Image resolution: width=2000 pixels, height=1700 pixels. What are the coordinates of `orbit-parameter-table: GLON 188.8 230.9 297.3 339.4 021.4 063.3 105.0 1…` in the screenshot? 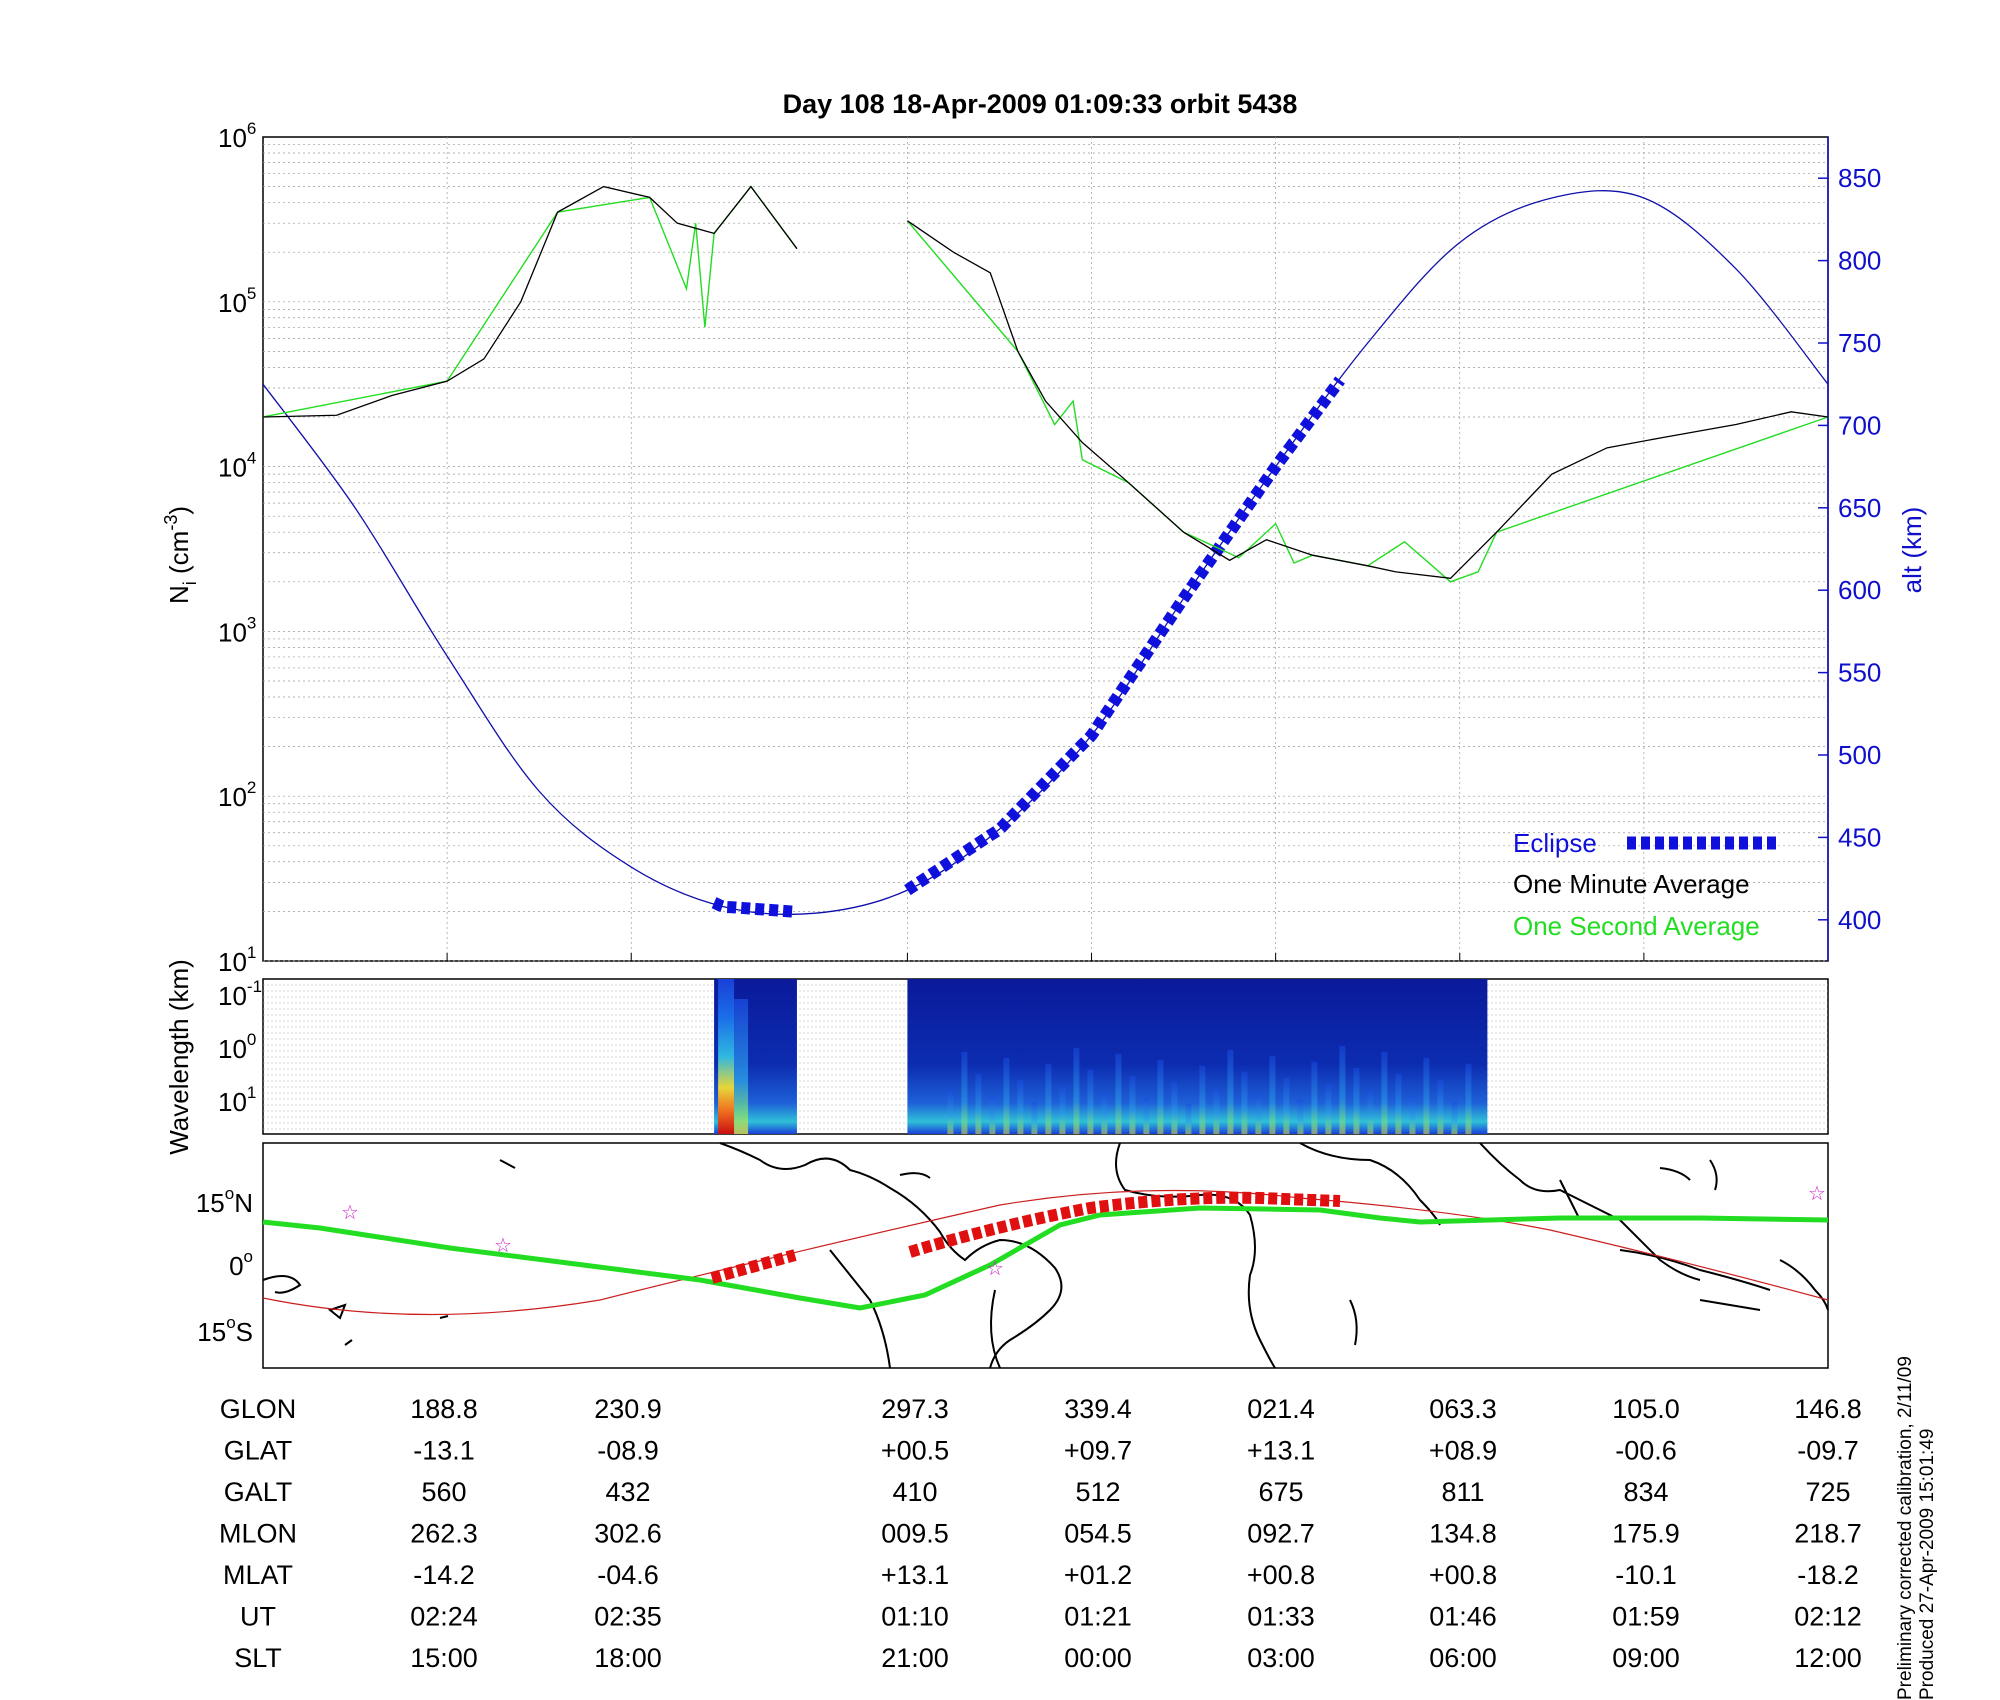 It's located at (1040, 1533).